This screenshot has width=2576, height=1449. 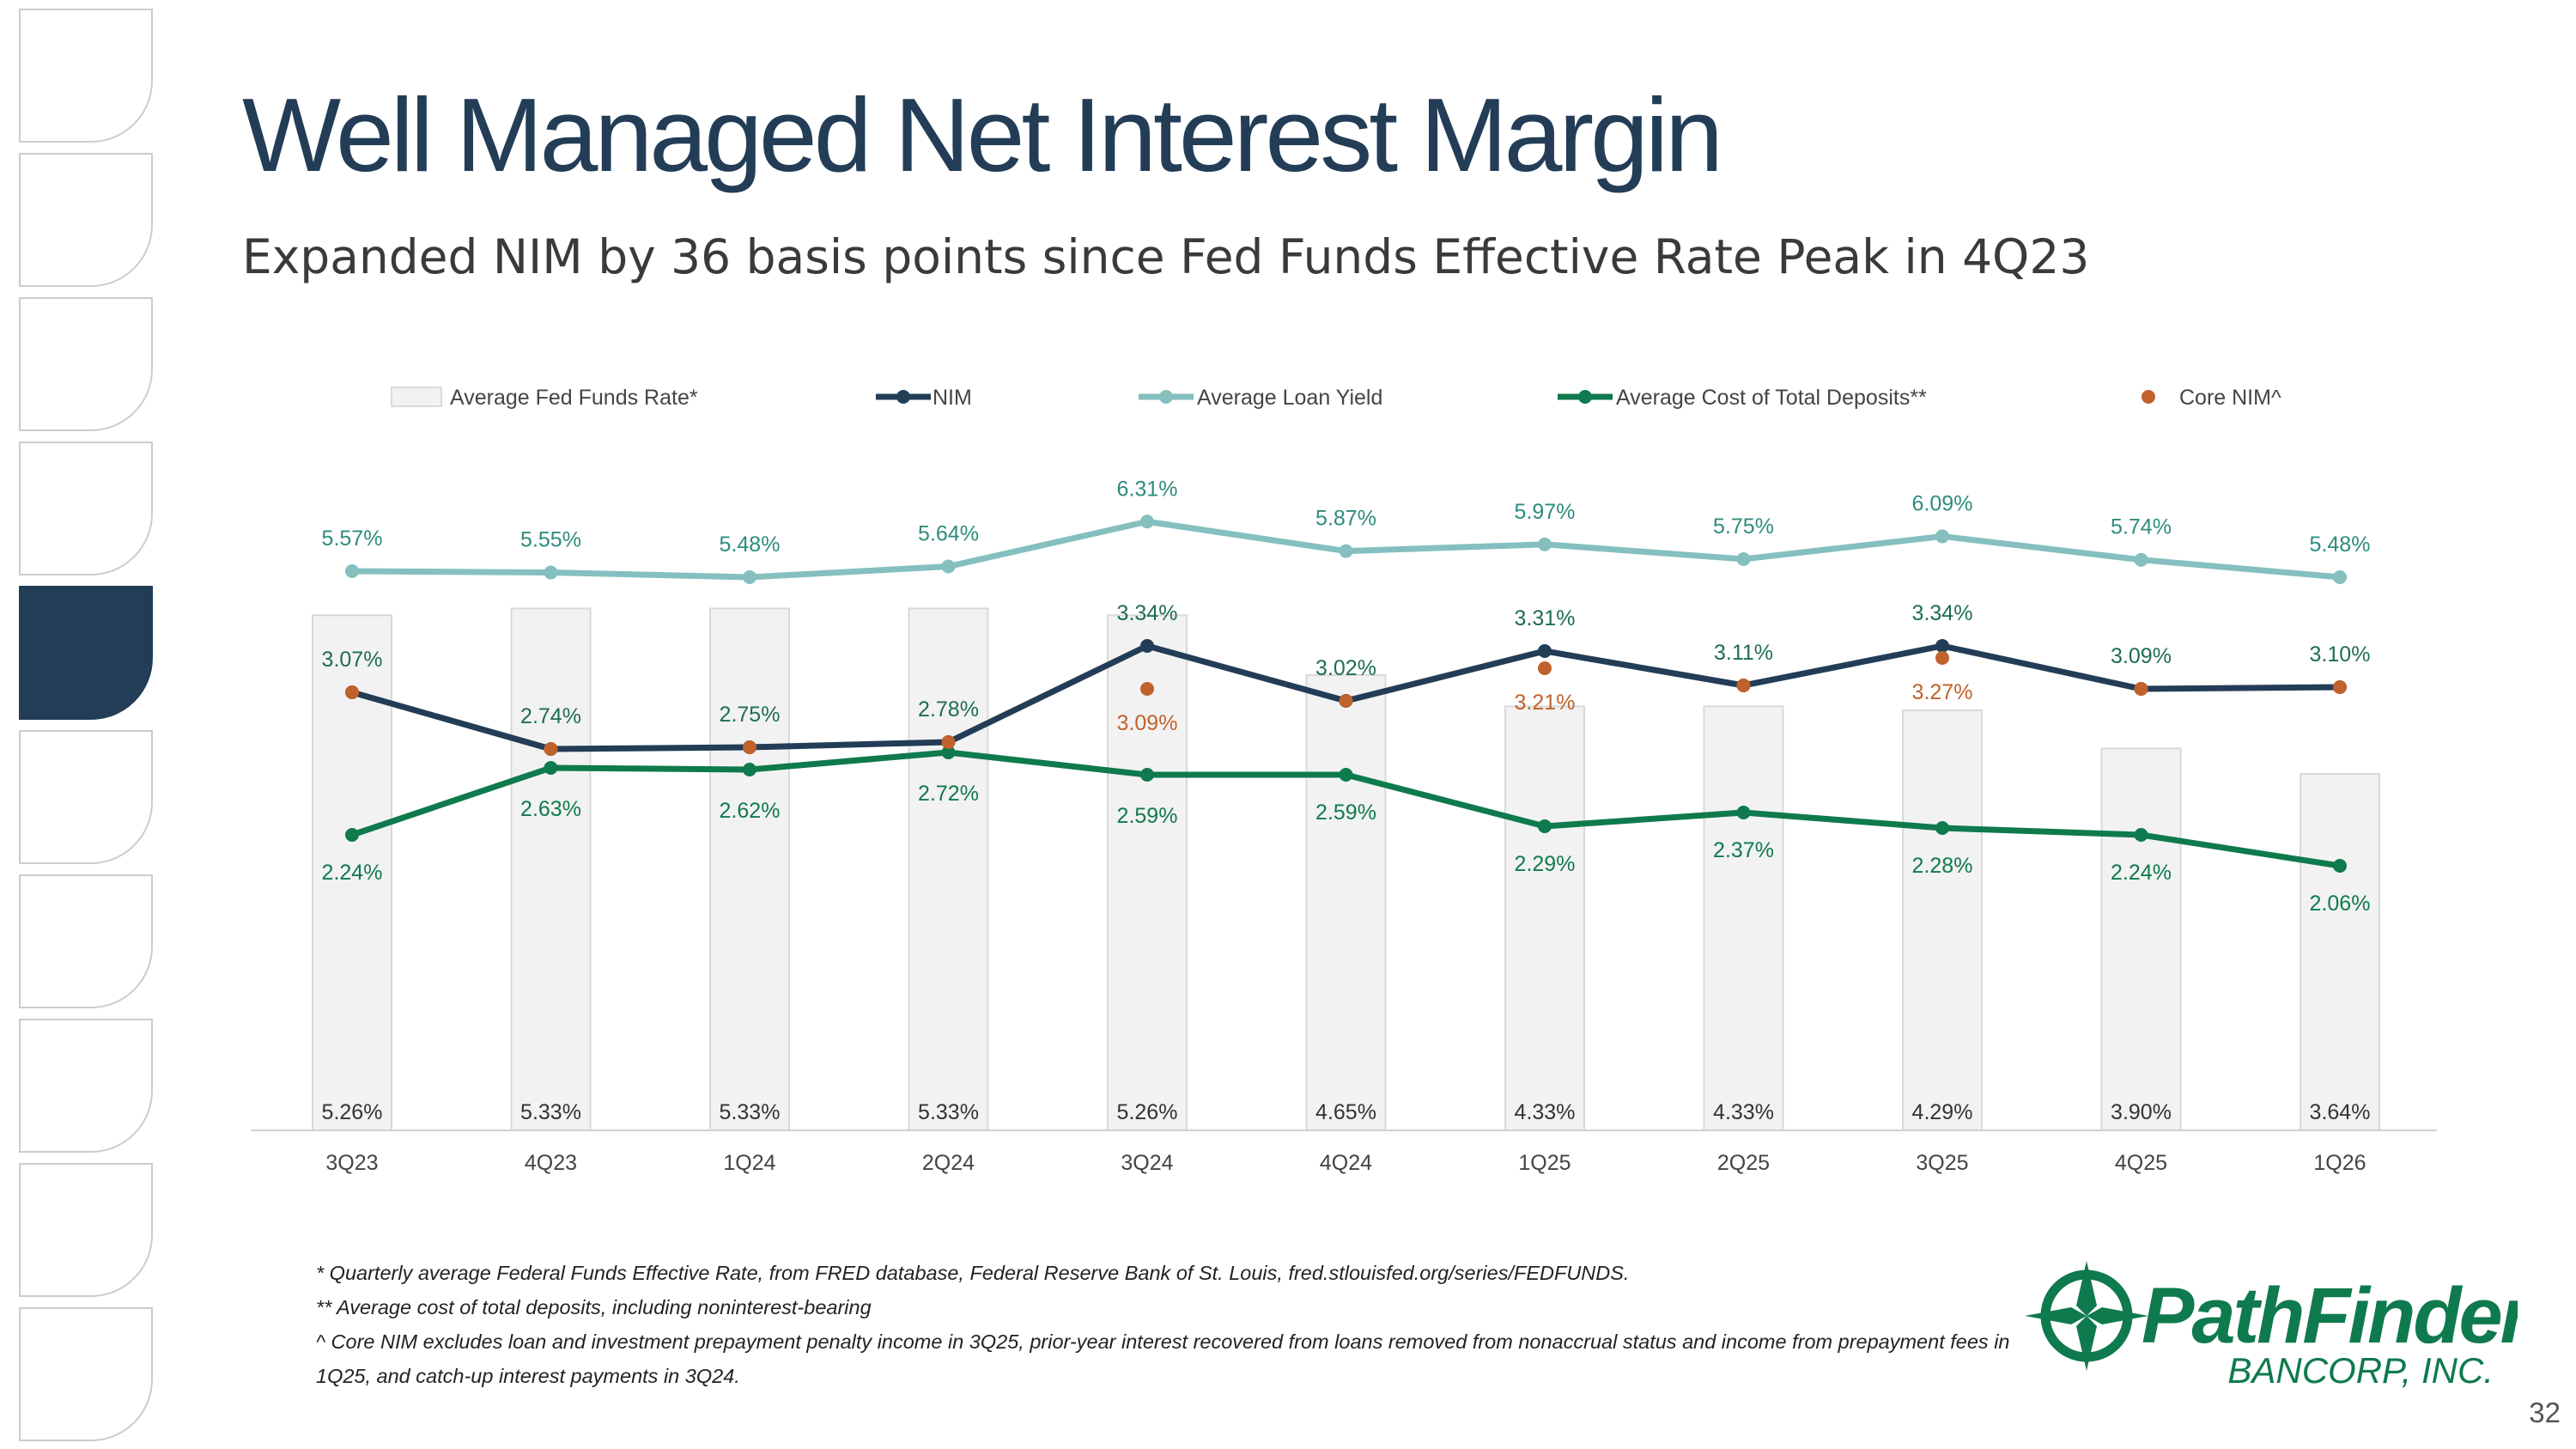 I want to click on fed-funds-label: 4.65%, so click(x=1345, y=1112).